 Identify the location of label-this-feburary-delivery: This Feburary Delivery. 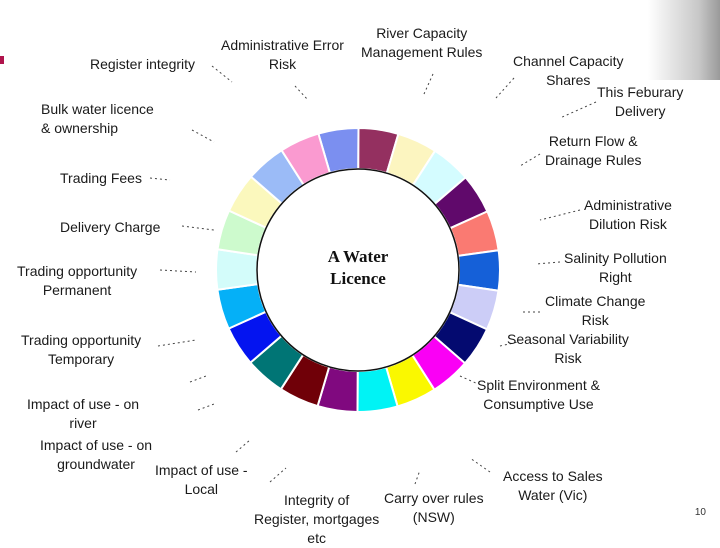
(640, 101).